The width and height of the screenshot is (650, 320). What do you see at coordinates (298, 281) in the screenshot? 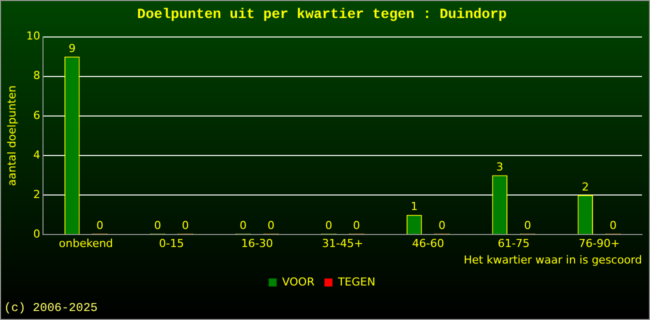
I see `legend-label: VOOR` at bounding box center [298, 281].